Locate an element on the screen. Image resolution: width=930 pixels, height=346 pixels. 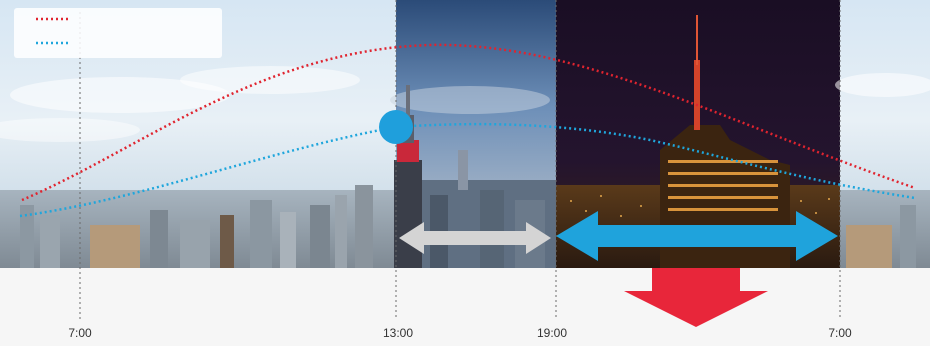
time-label-7am-next: 7:00 is located at coordinates (839, 333).